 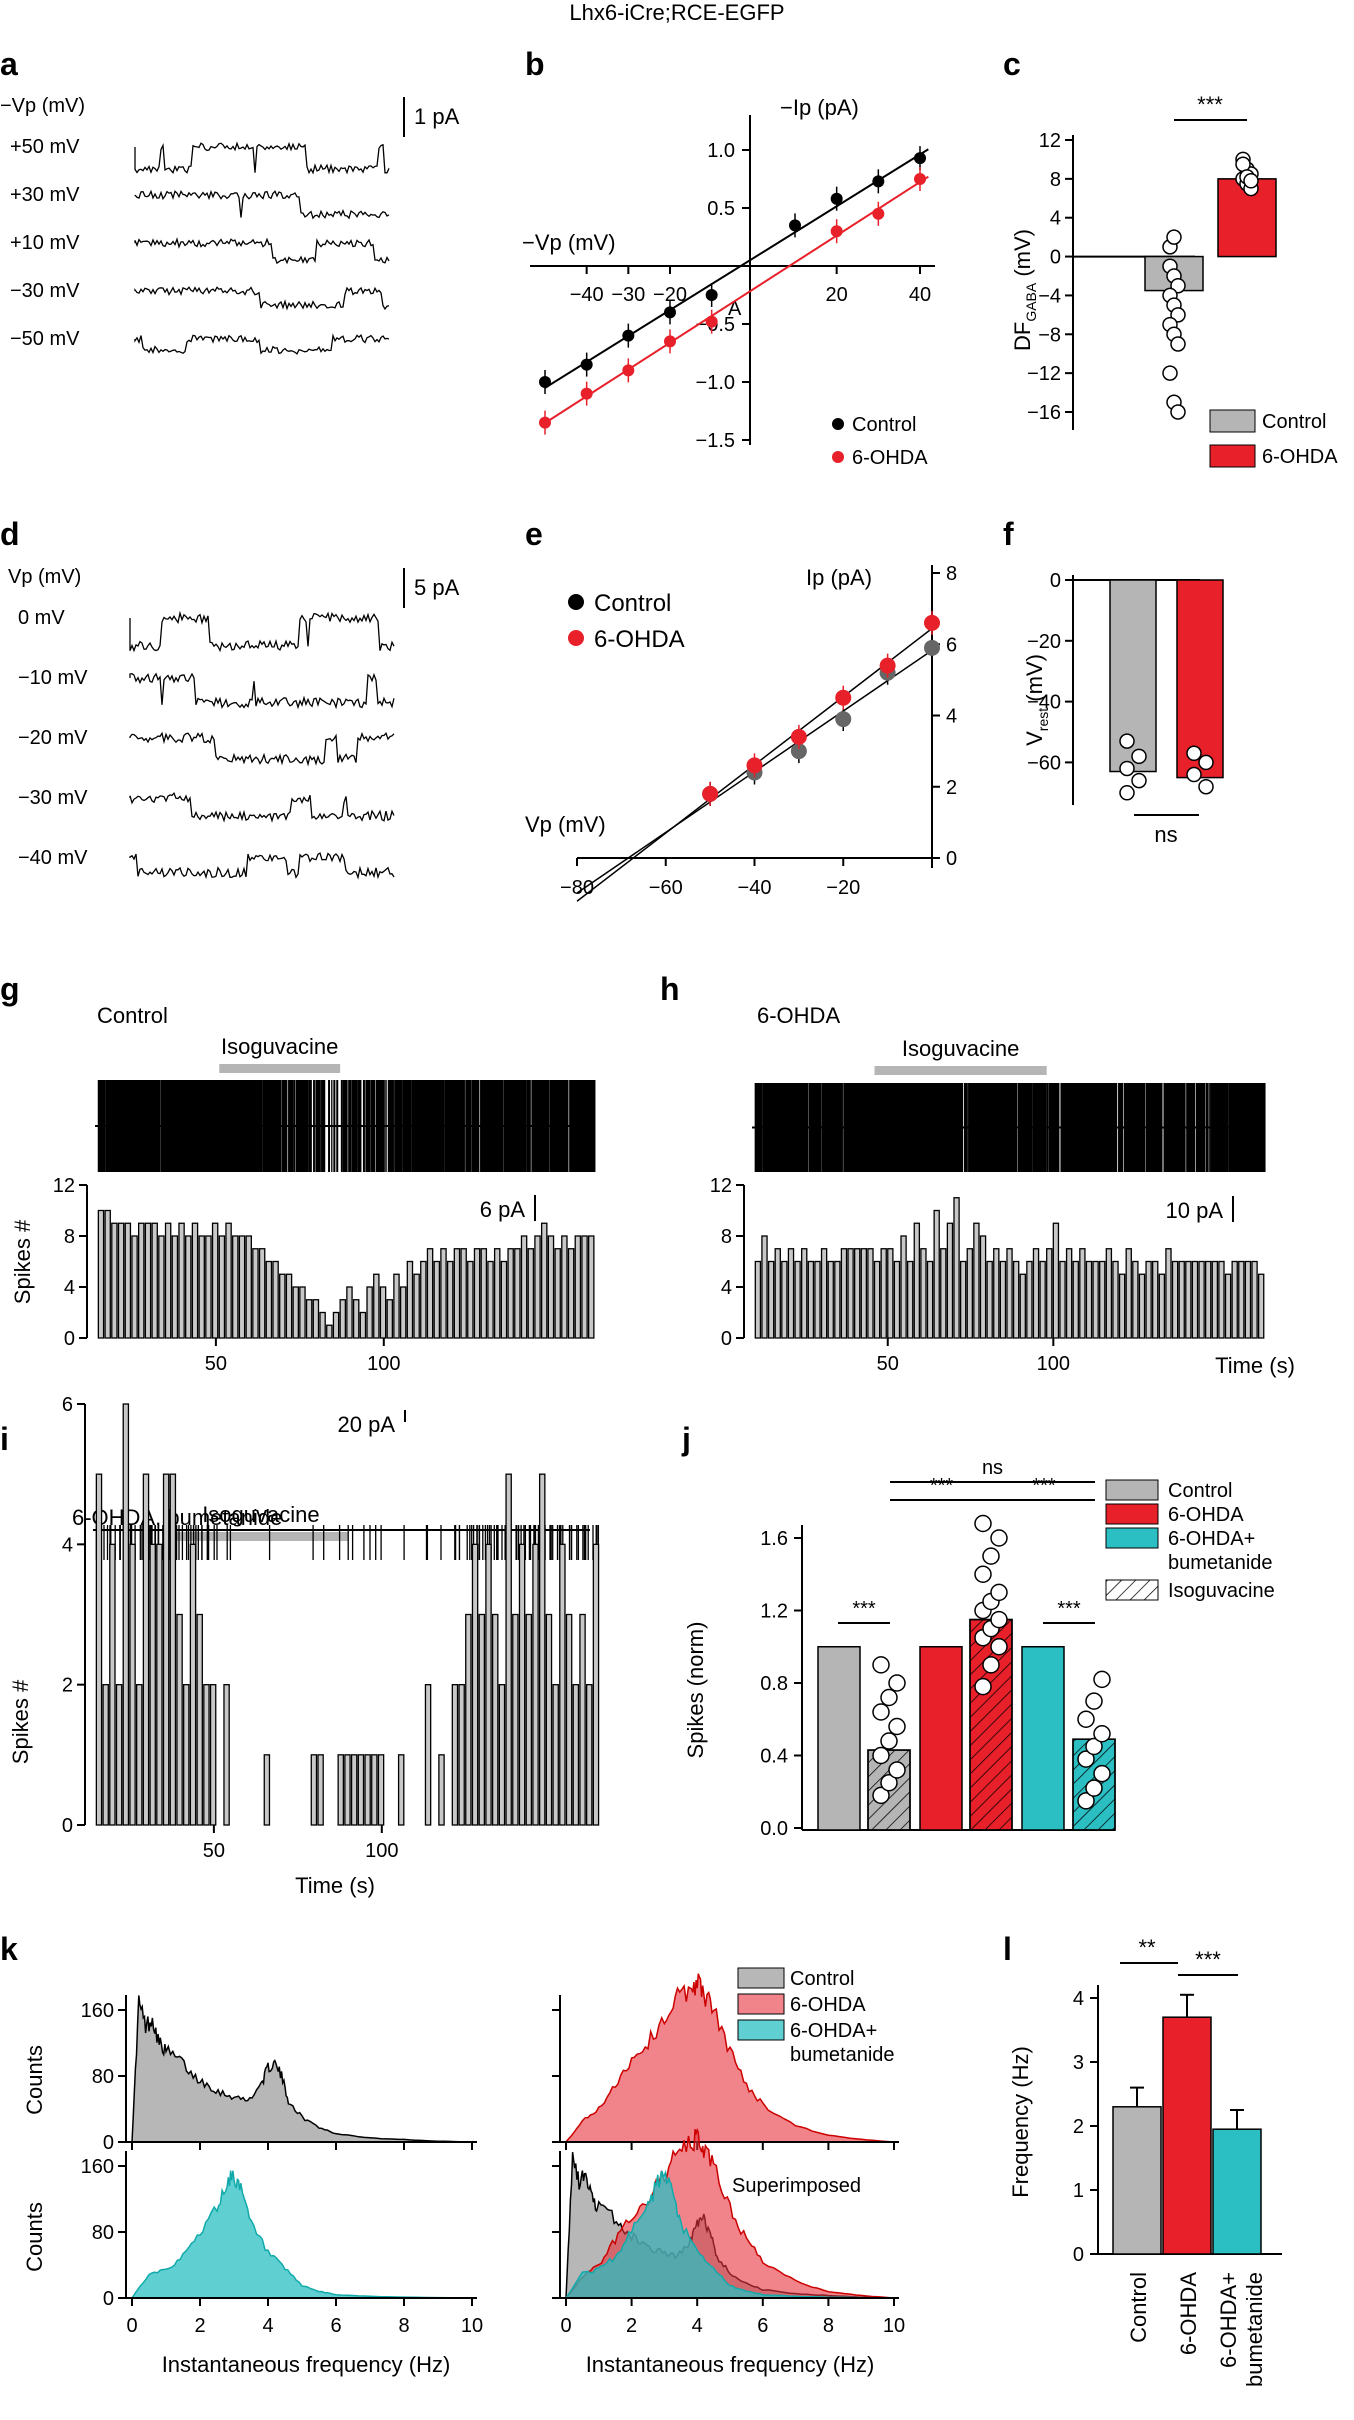 What do you see at coordinates (131, 2326) in the screenshot?
I see `x-tick-label: 0` at bounding box center [131, 2326].